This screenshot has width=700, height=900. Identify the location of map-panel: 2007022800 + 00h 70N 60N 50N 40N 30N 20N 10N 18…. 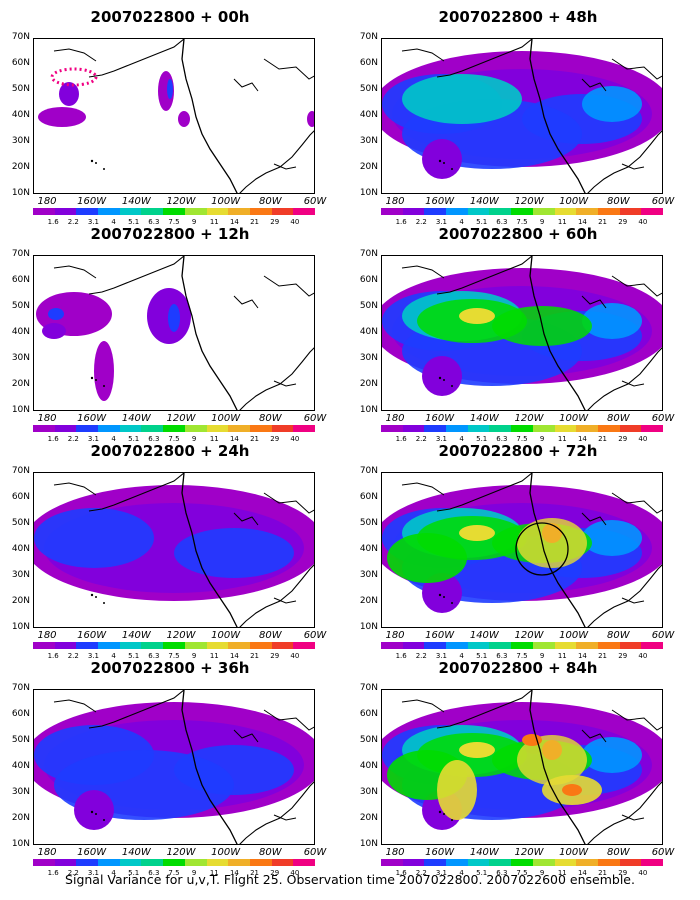
(170, 117).